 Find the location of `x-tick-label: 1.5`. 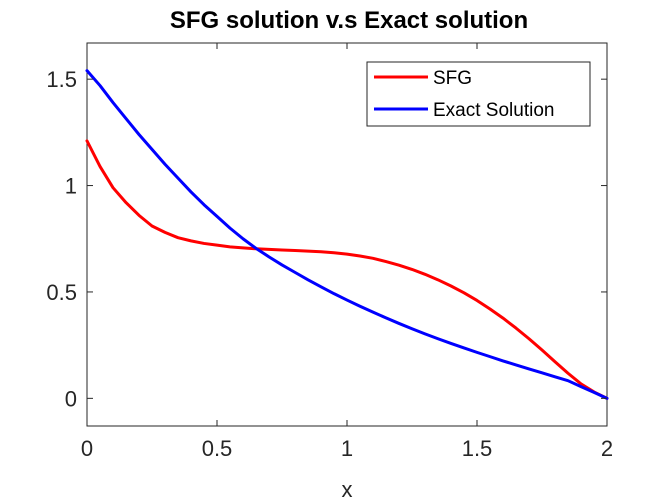

x-tick-label: 1.5 is located at coordinates (477, 448).